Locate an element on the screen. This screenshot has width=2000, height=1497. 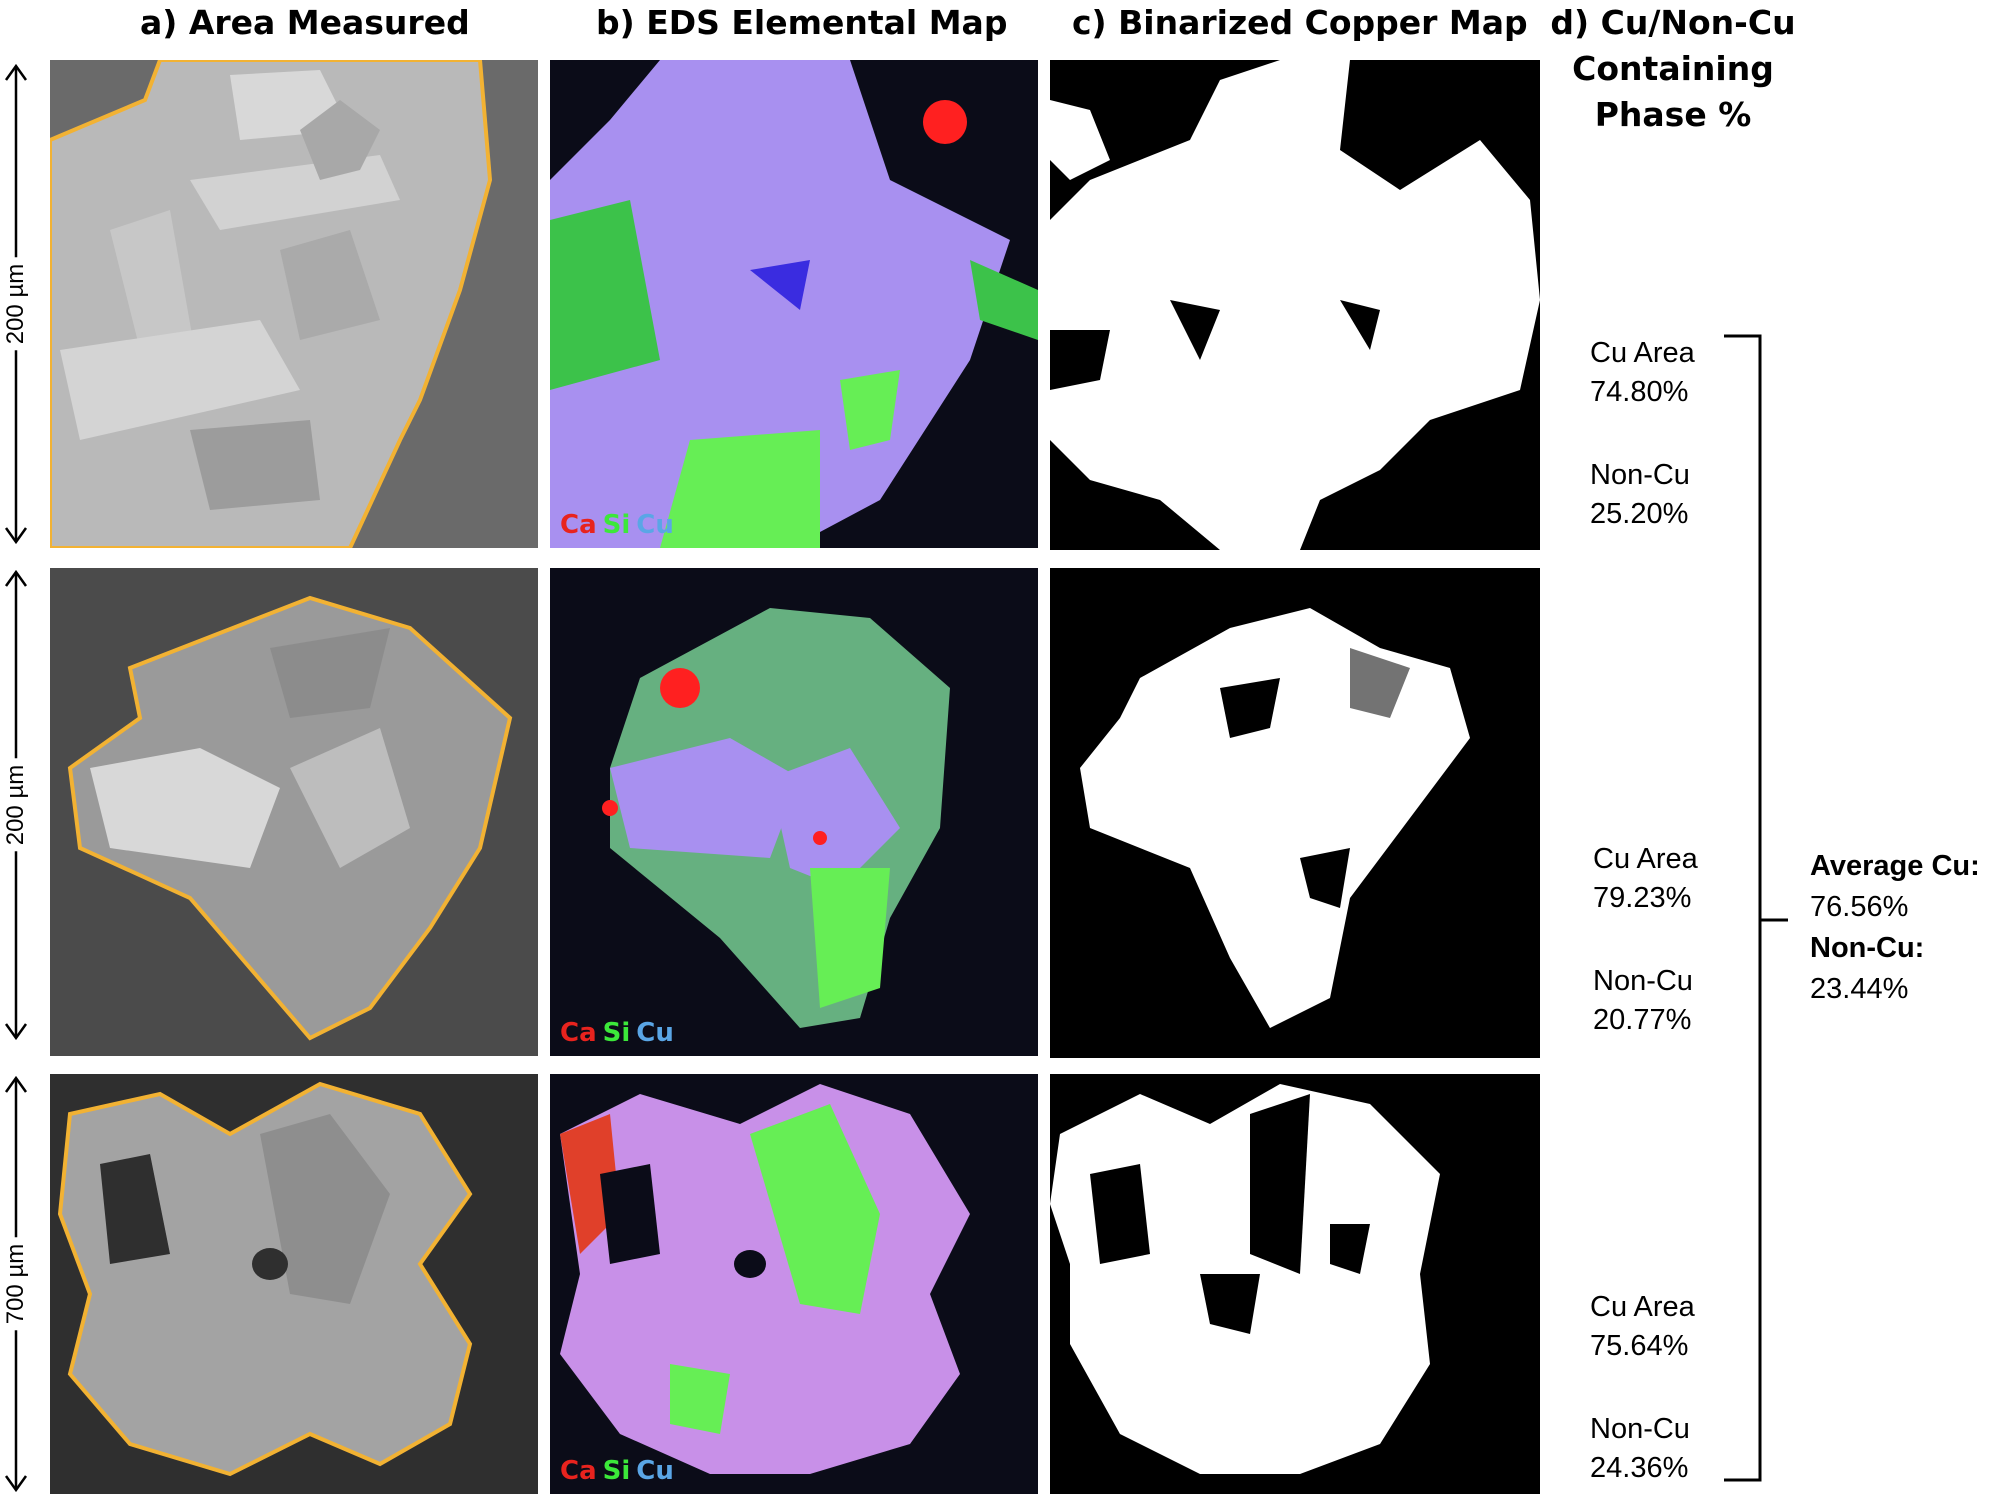
scale-bar-row3: 700 µm is located at coordinates (16, 1284).